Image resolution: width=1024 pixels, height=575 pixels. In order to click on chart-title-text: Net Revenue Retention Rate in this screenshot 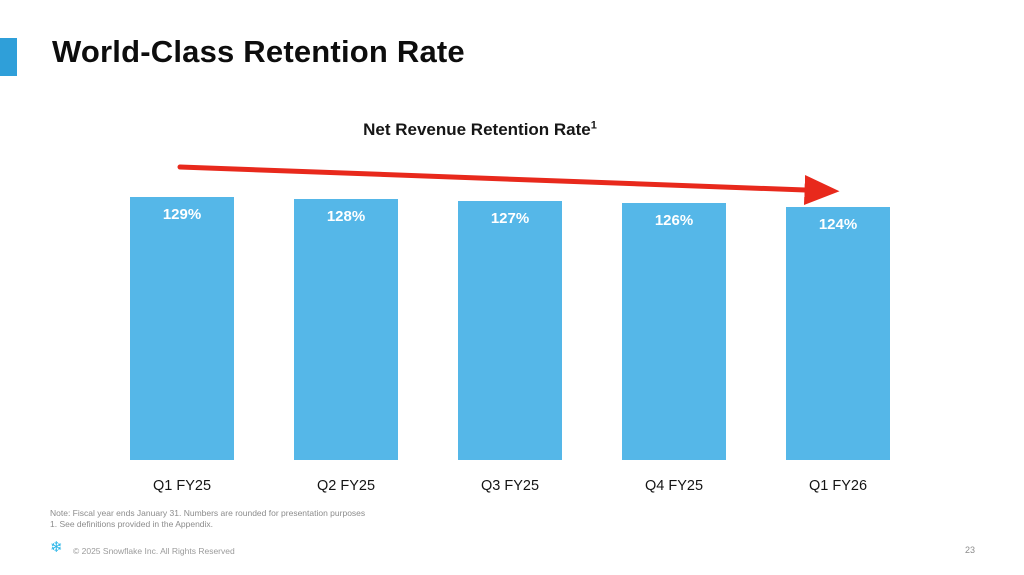, I will do `click(477, 129)`.